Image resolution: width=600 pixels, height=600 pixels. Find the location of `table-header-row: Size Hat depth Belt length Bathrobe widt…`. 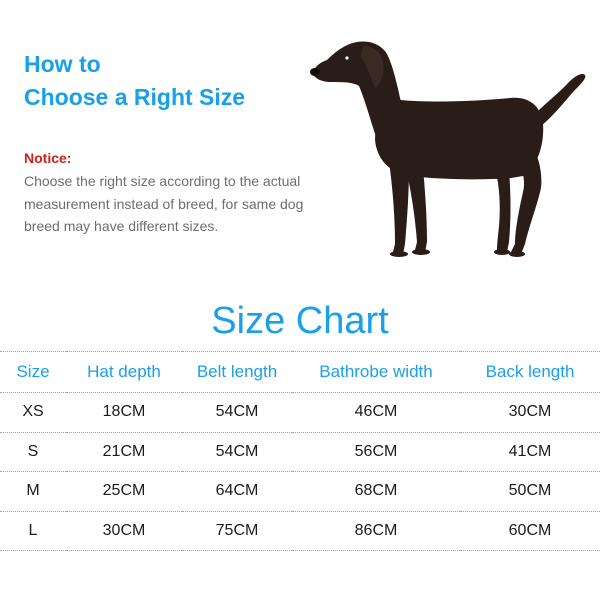

table-header-row: Size Hat depth Belt length Bathrobe widt… is located at coordinates (300, 372).